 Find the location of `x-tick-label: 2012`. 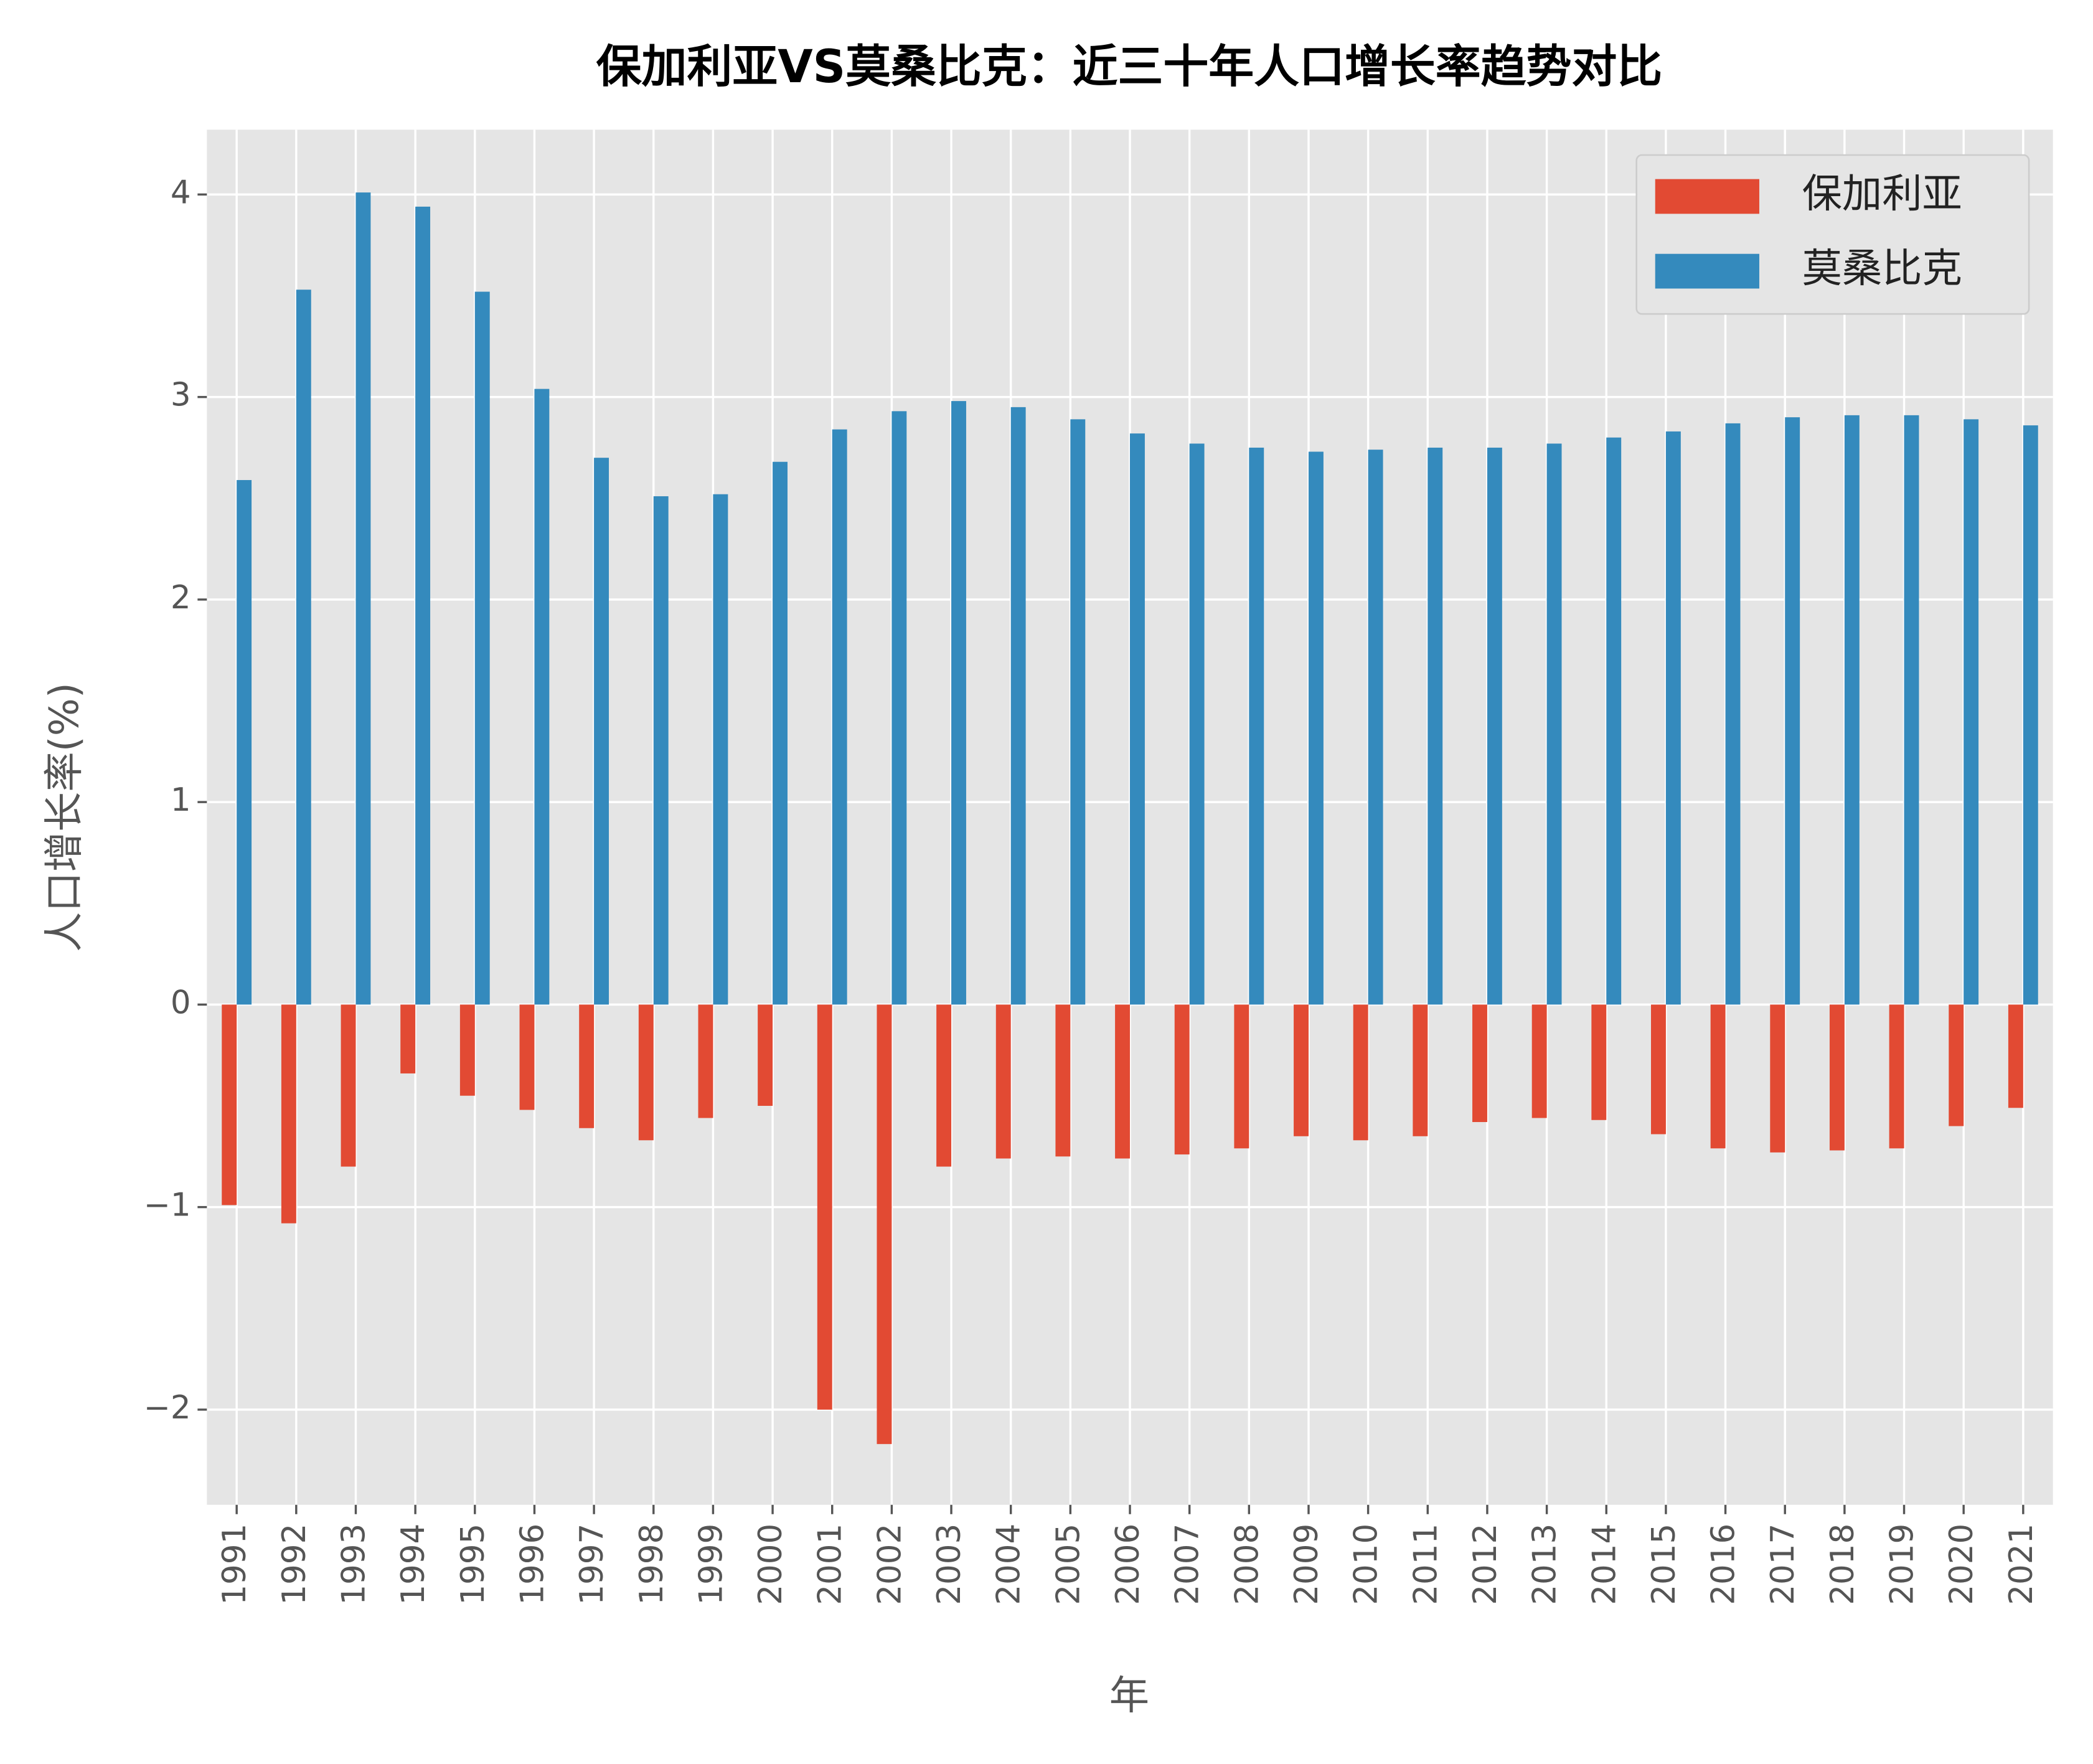

x-tick-label: 2012 is located at coordinates (1485, 1565).